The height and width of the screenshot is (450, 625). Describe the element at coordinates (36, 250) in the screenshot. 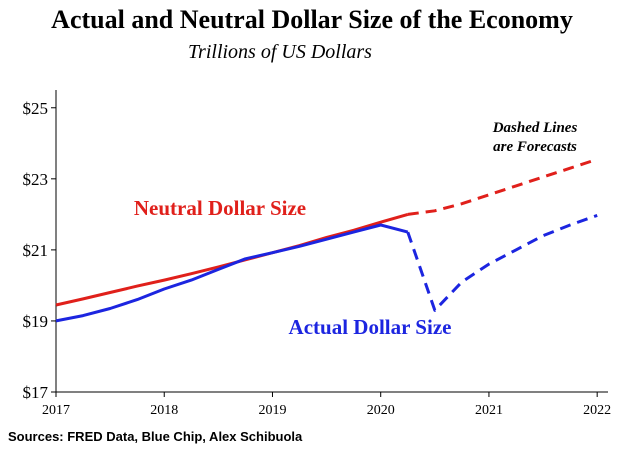

I see `y-tick-label: $21` at that location.